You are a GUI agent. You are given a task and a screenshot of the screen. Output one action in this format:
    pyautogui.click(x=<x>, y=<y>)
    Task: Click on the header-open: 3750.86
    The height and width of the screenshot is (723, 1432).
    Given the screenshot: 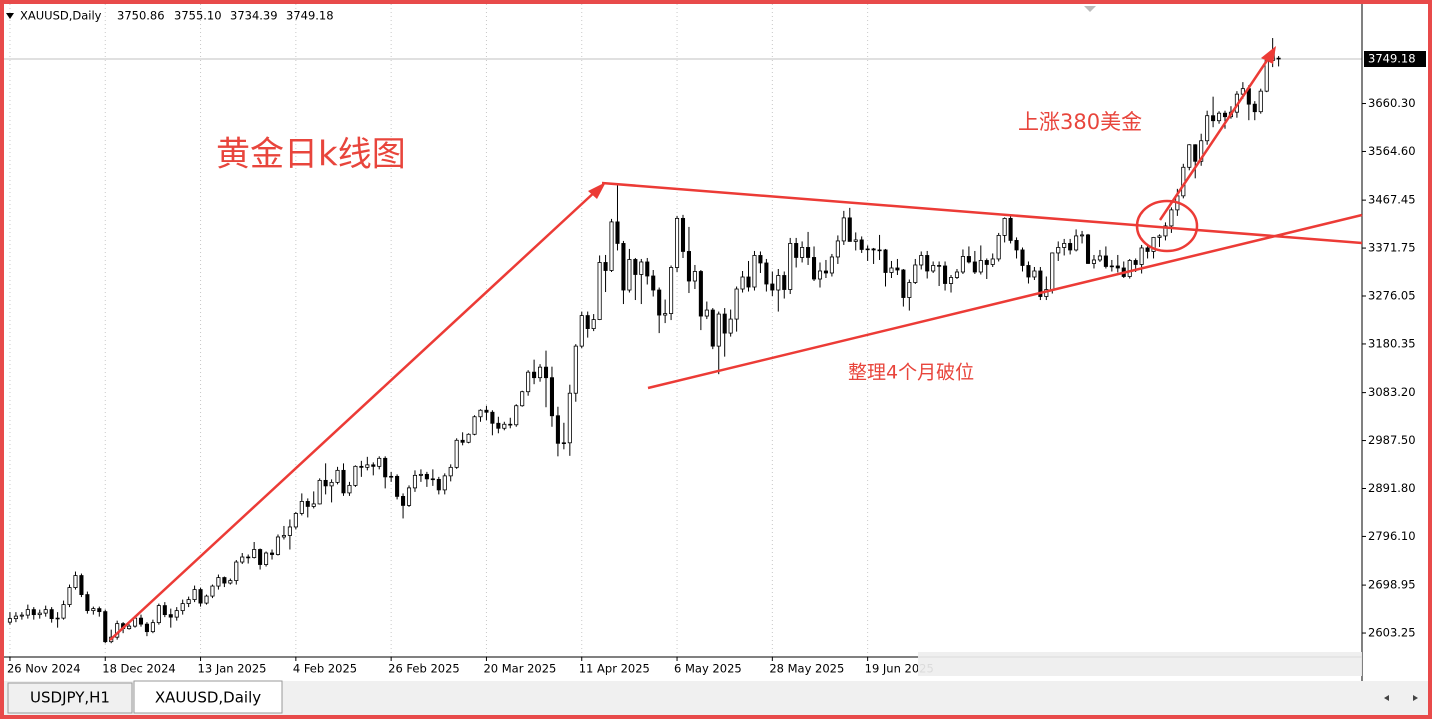 What is the action you would take?
    pyautogui.click(x=141, y=16)
    